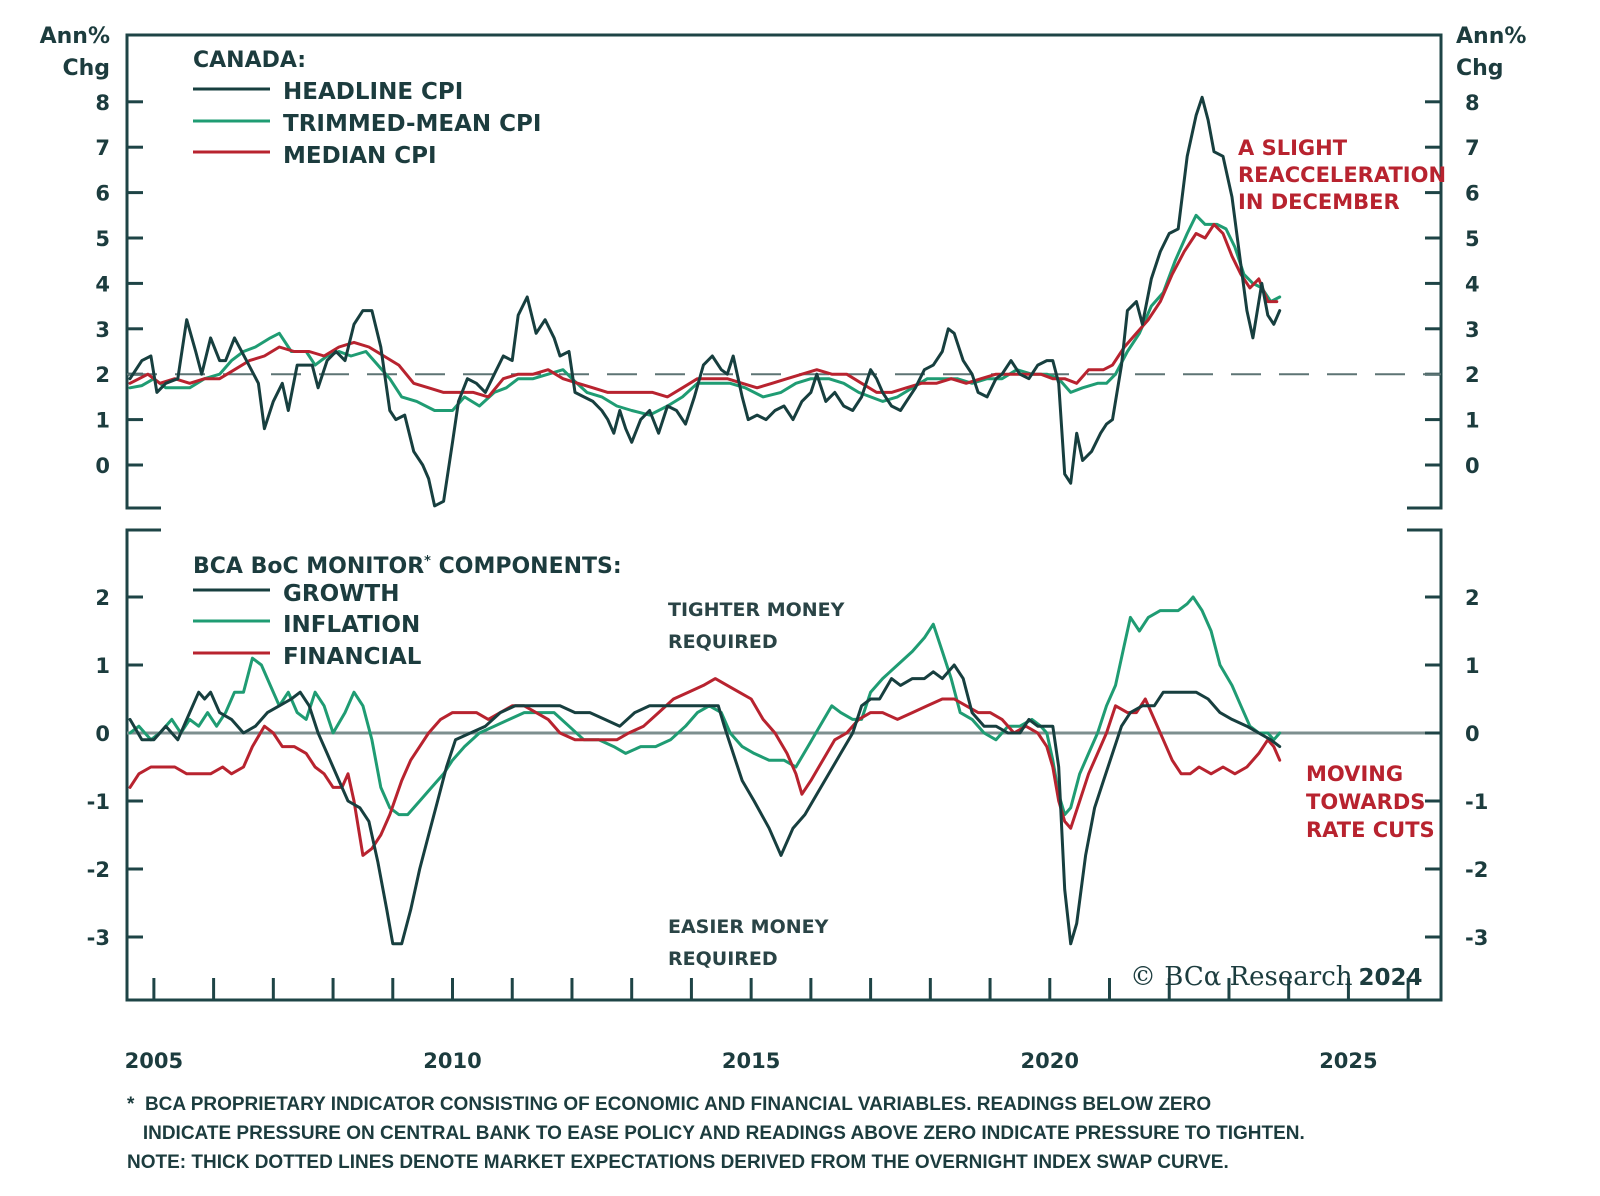 This screenshot has height=1196, width=1600. What do you see at coordinates (1491, 36) in the screenshot?
I see `top-right-unit-label-line1: Ann%` at bounding box center [1491, 36].